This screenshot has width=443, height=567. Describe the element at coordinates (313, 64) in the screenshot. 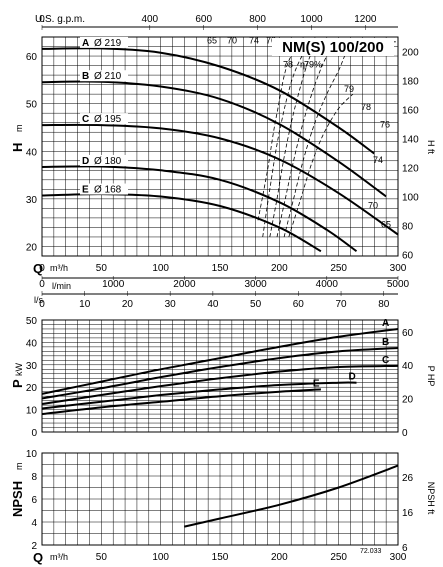

I see `efficiency-label: 79%` at that location.